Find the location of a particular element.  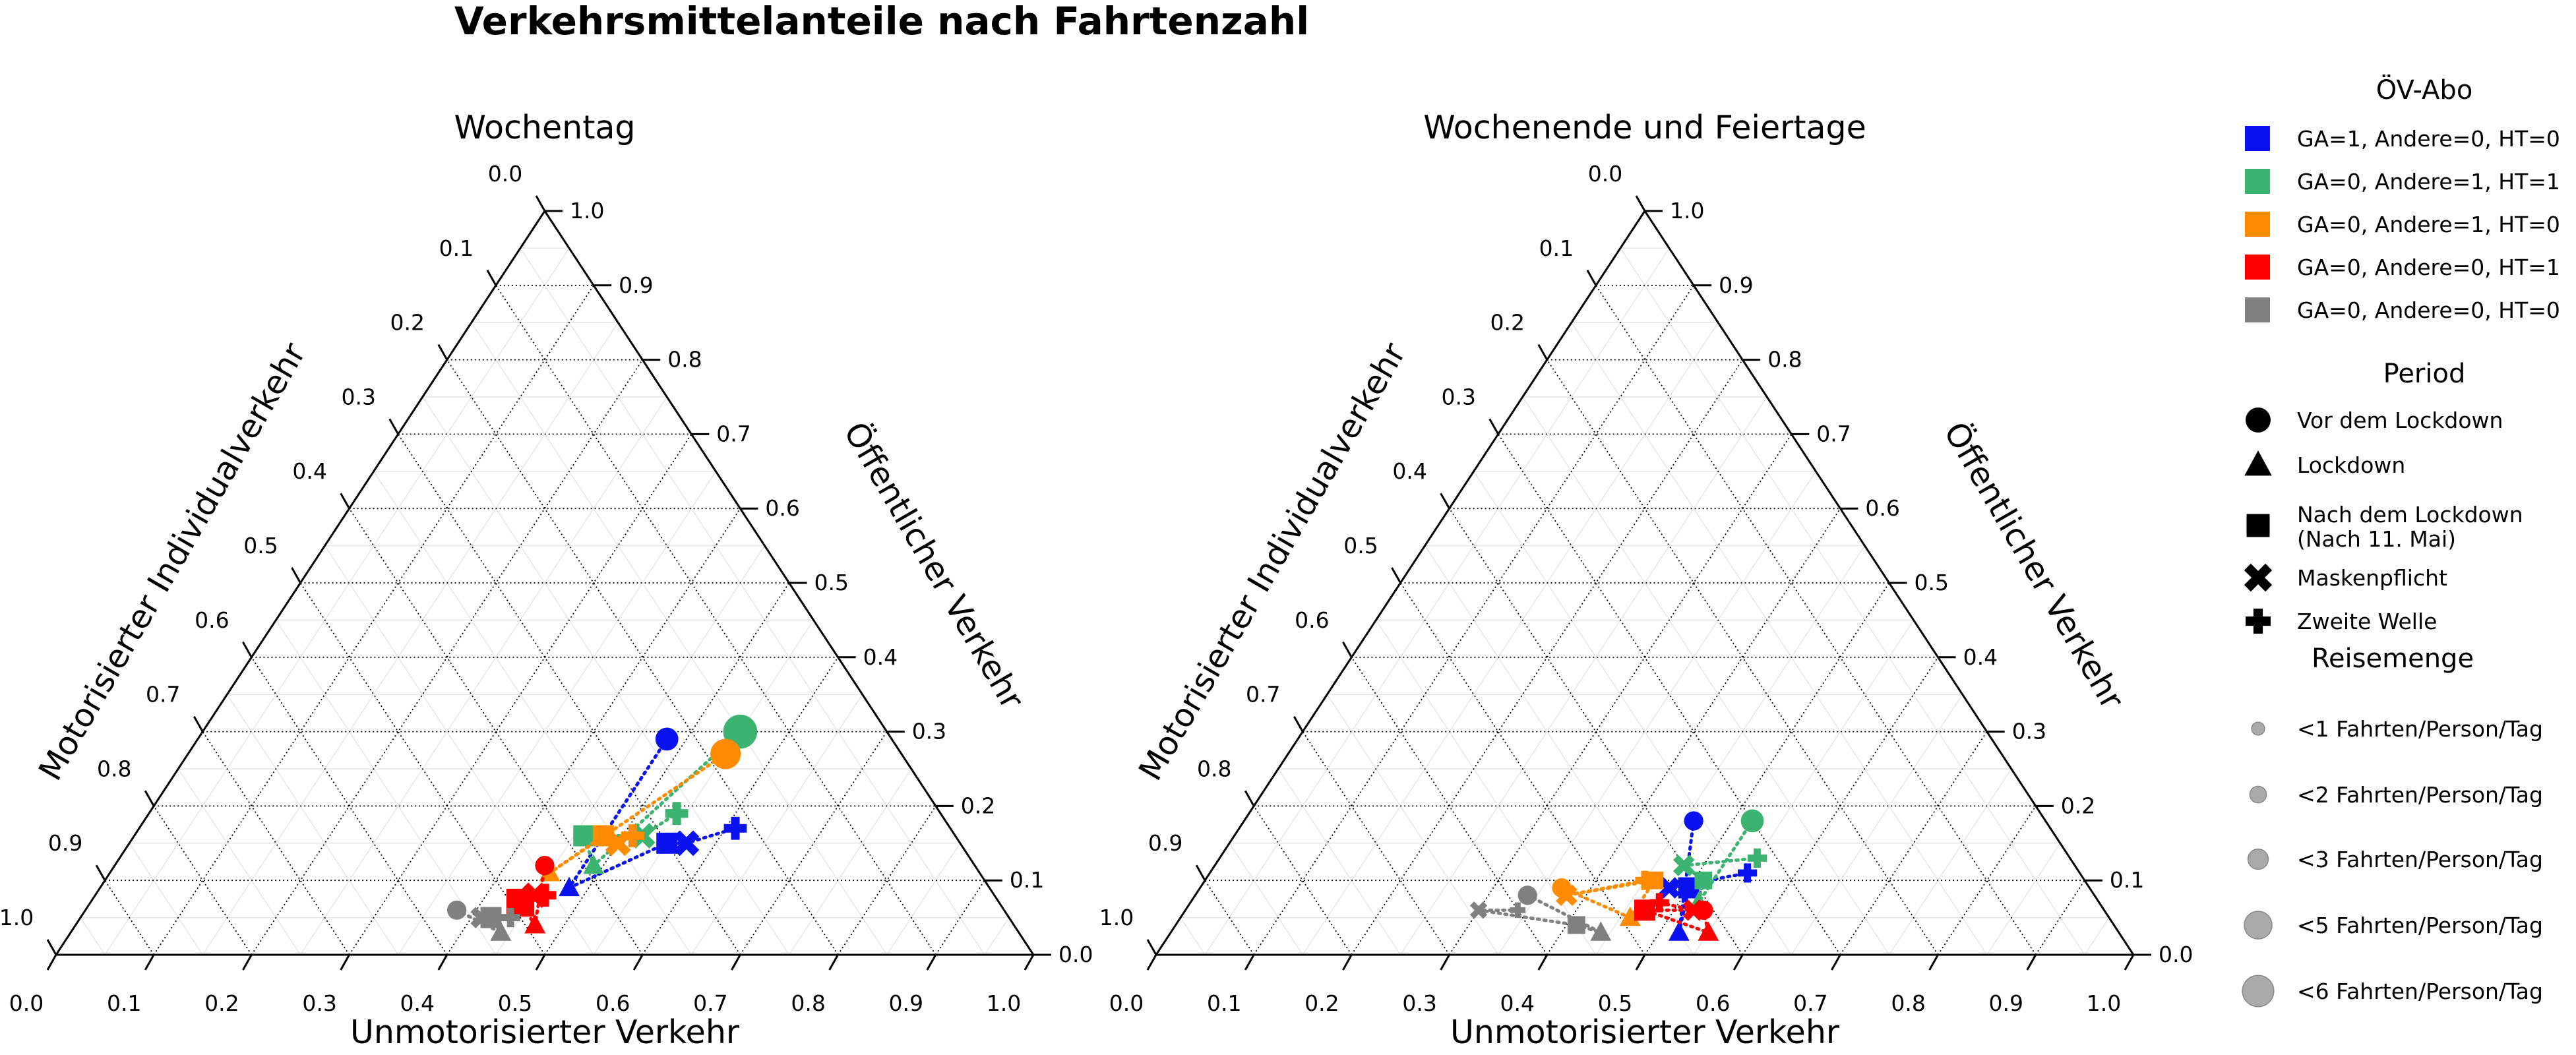

axis-label-right: Öffentlicher Verkehr is located at coordinates (2034, 565).